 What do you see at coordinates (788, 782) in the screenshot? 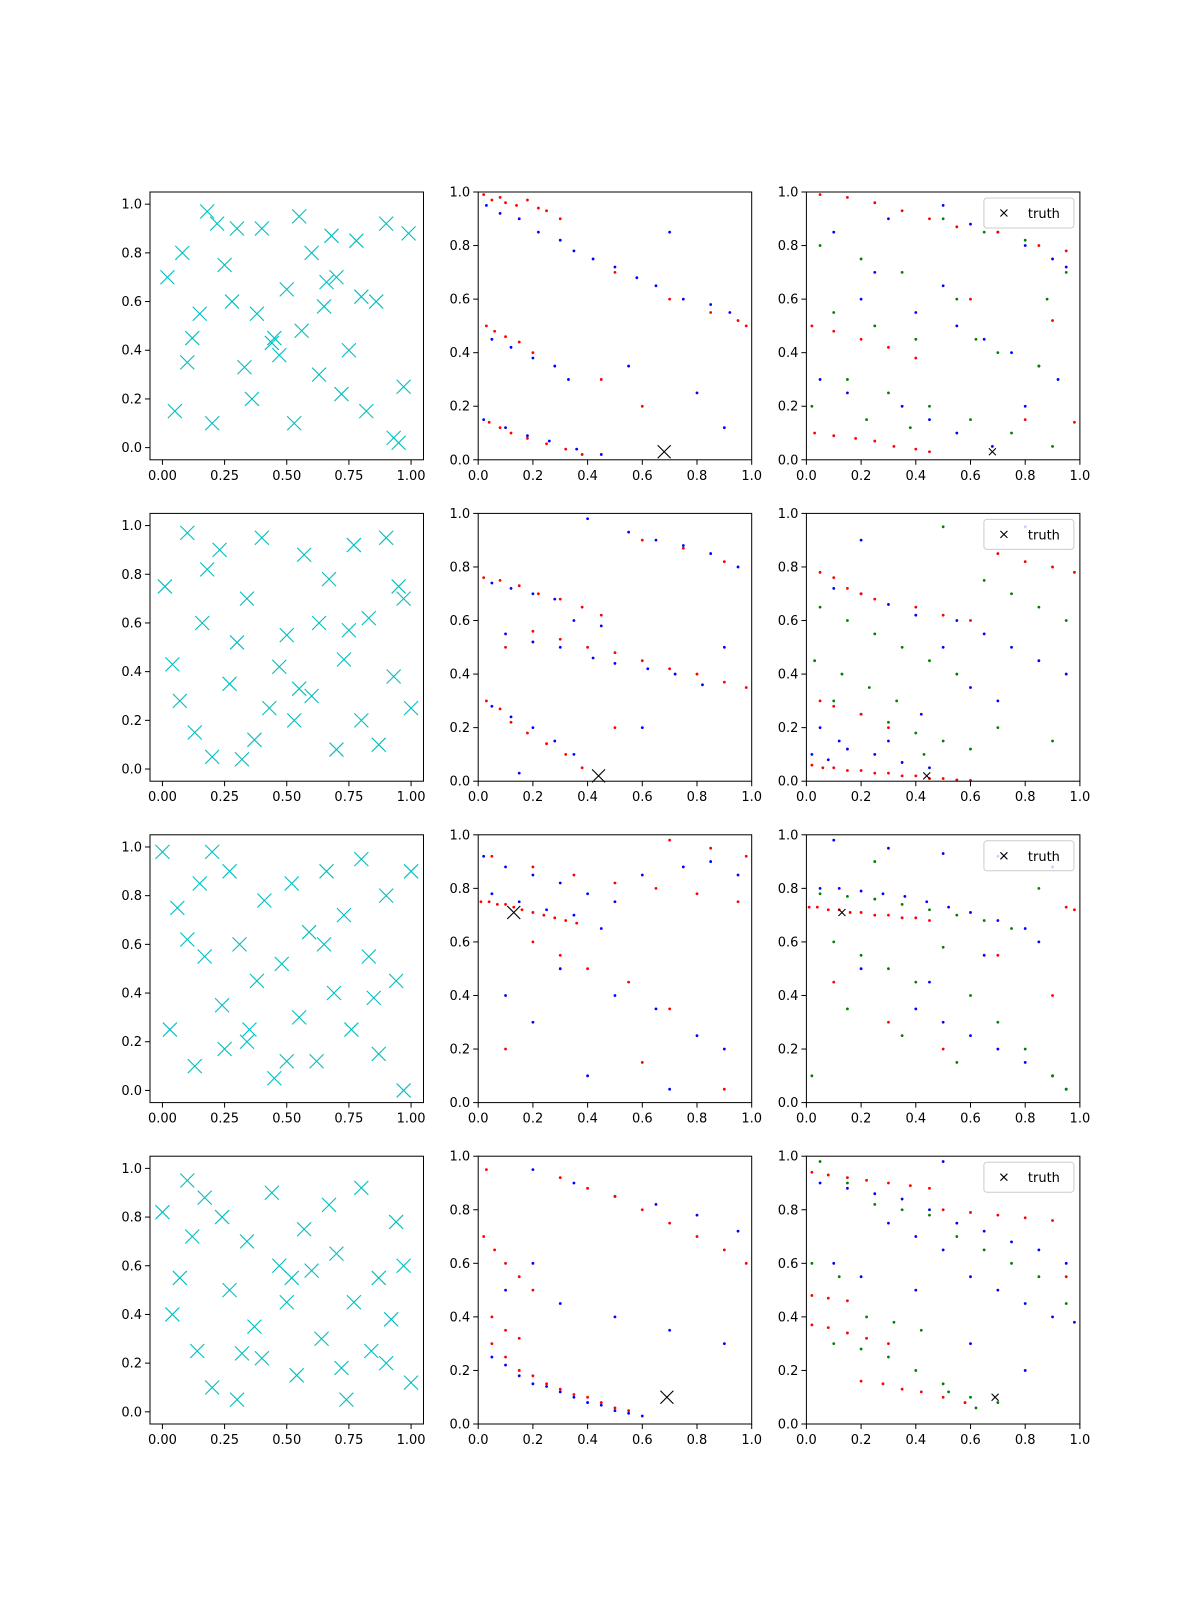
I see `y-tick-label: 0.0` at bounding box center [788, 782].